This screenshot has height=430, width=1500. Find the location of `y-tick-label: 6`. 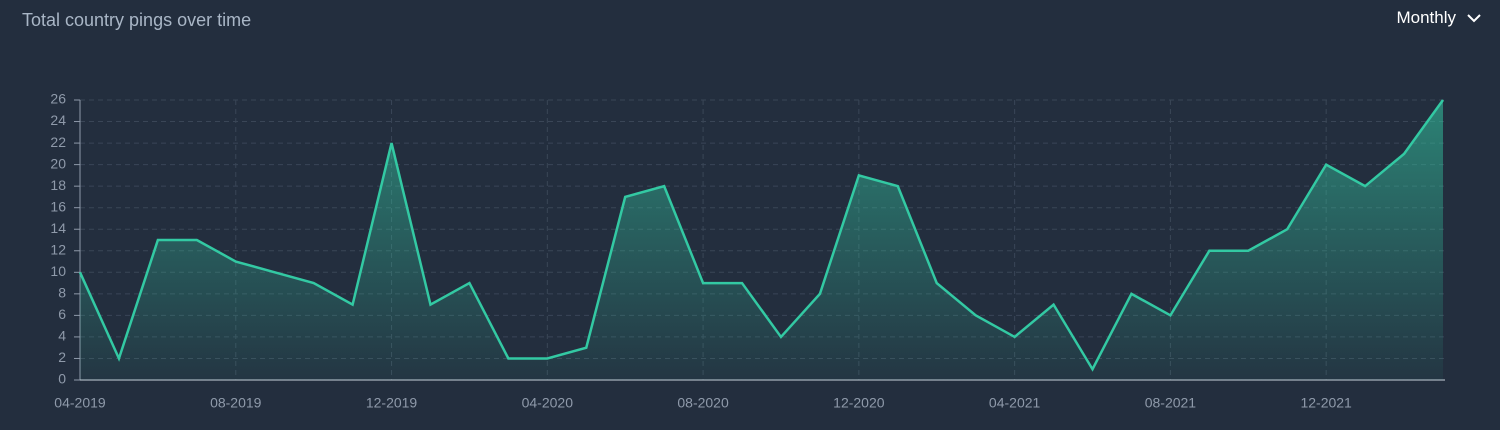

y-tick-label: 6 is located at coordinates (62, 314).